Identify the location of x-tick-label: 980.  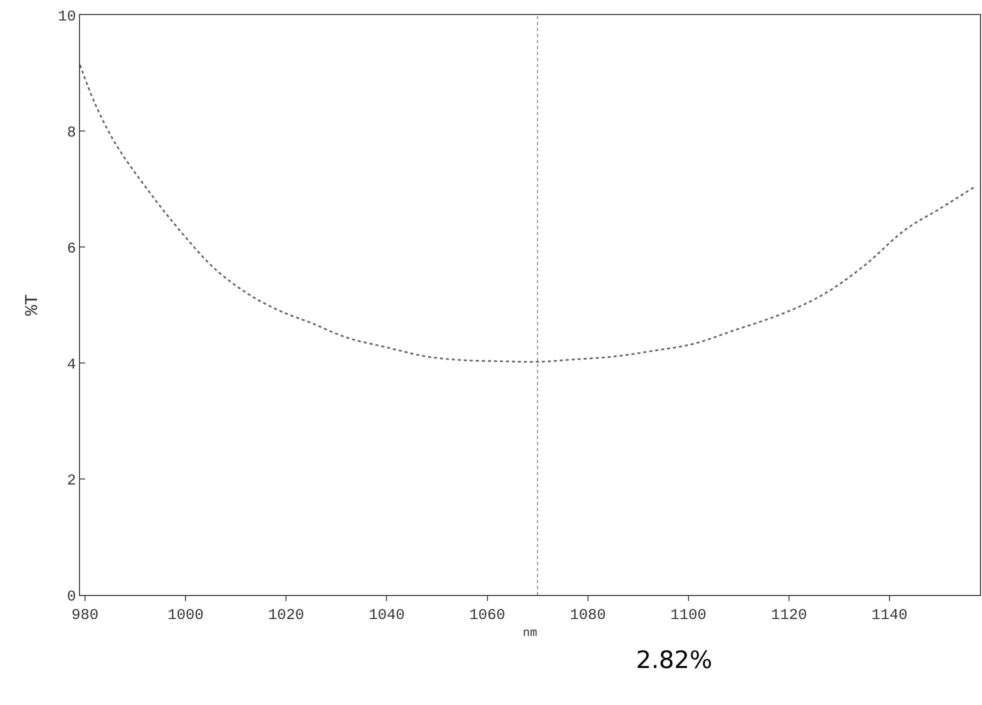
(85, 615).